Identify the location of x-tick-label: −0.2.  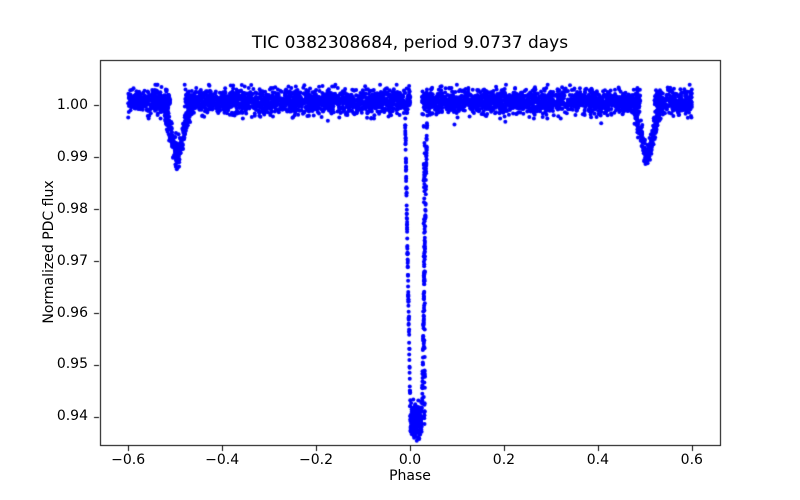
(316, 460).